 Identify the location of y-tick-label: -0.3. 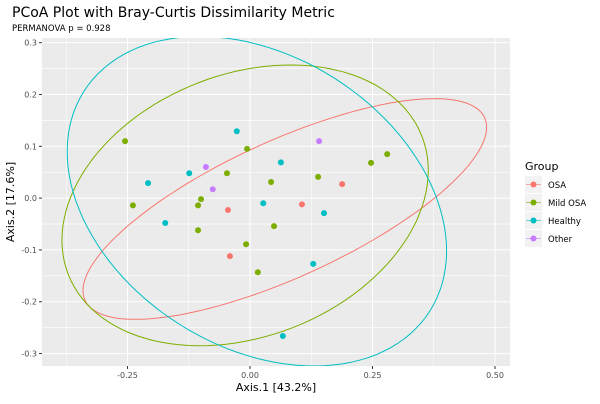
(29, 354).